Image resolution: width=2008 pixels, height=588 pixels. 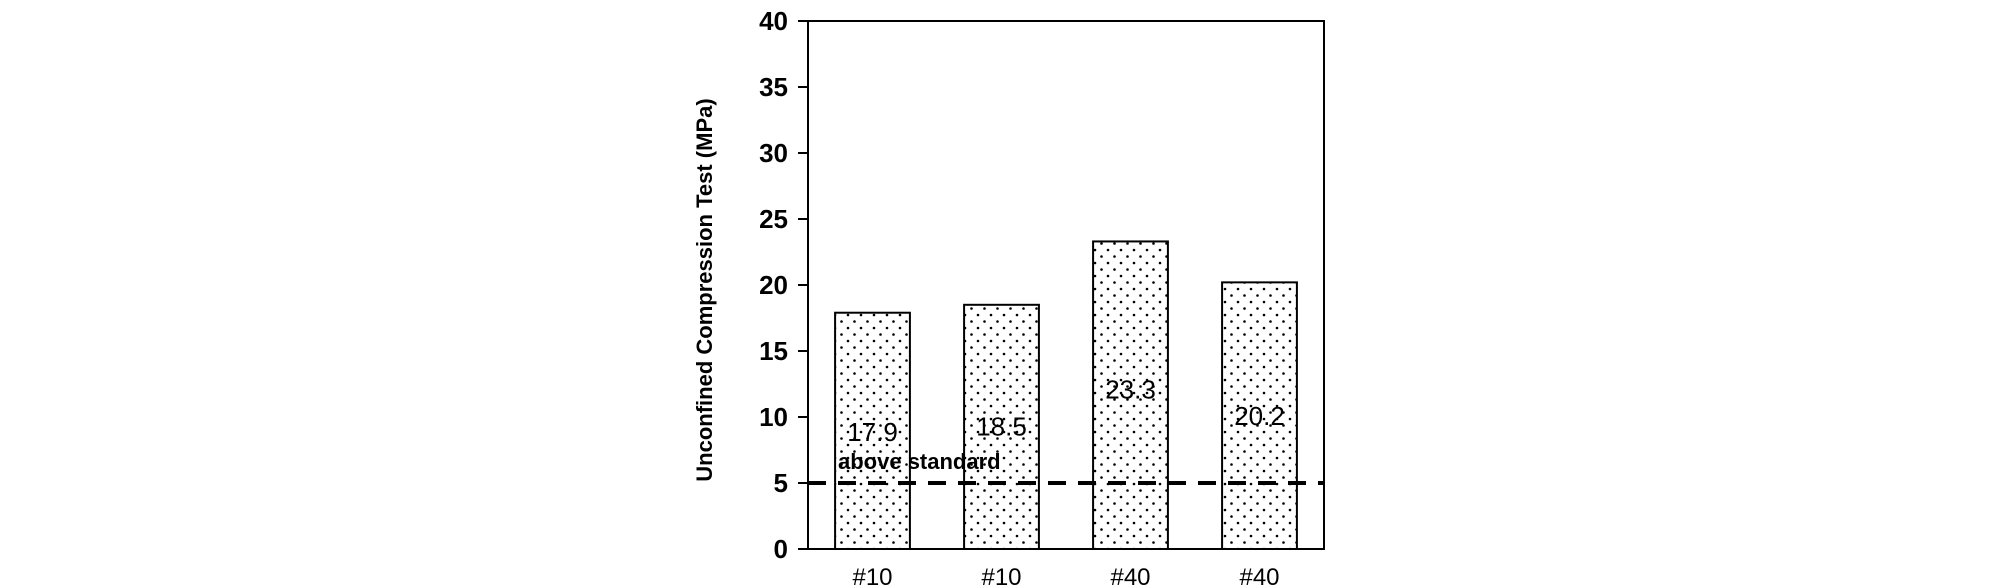 What do you see at coordinates (773, 219) in the screenshot?
I see `y-tick-label: 25` at bounding box center [773, 219].